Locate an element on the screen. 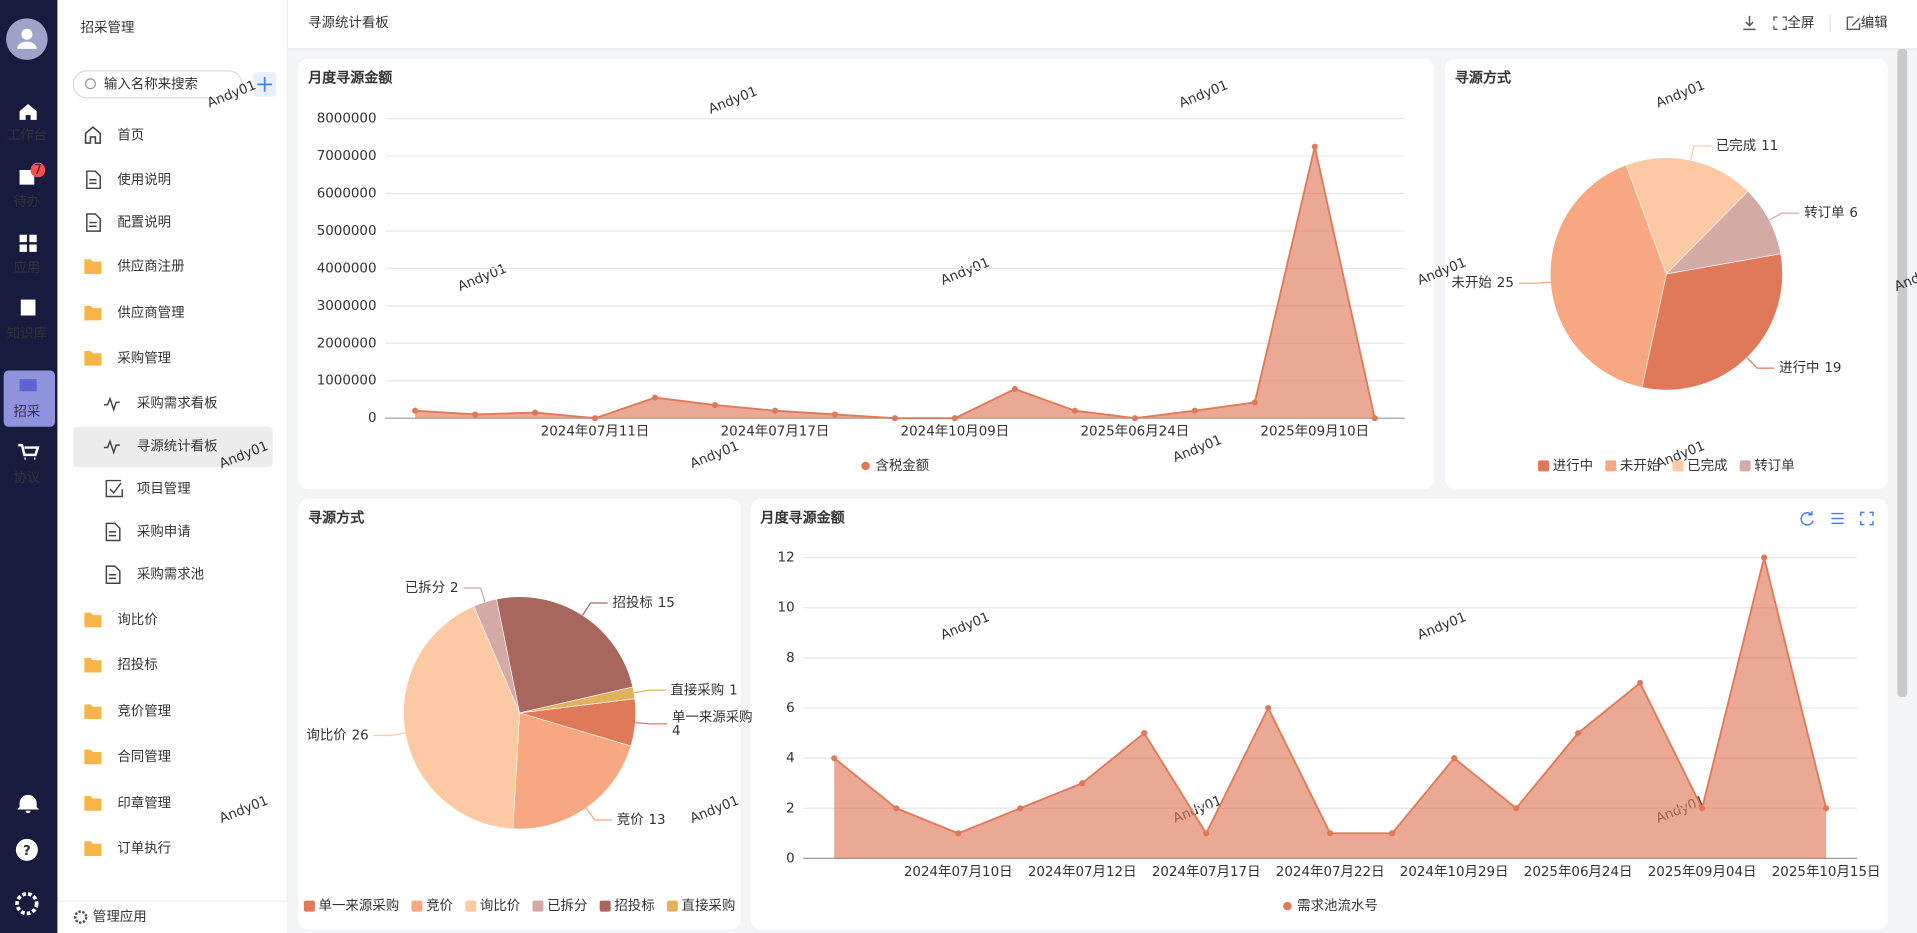 The width and height of the screenshot is (1917, 933). submenu-item: 项目管理 is located at coordinates (164, 489).